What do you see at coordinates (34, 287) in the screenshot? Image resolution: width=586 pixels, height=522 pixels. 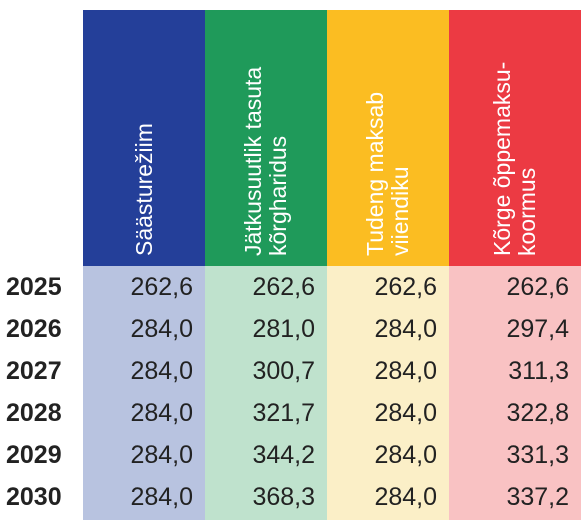 I see `year-label: 2025` at bounding box center [34, 287].